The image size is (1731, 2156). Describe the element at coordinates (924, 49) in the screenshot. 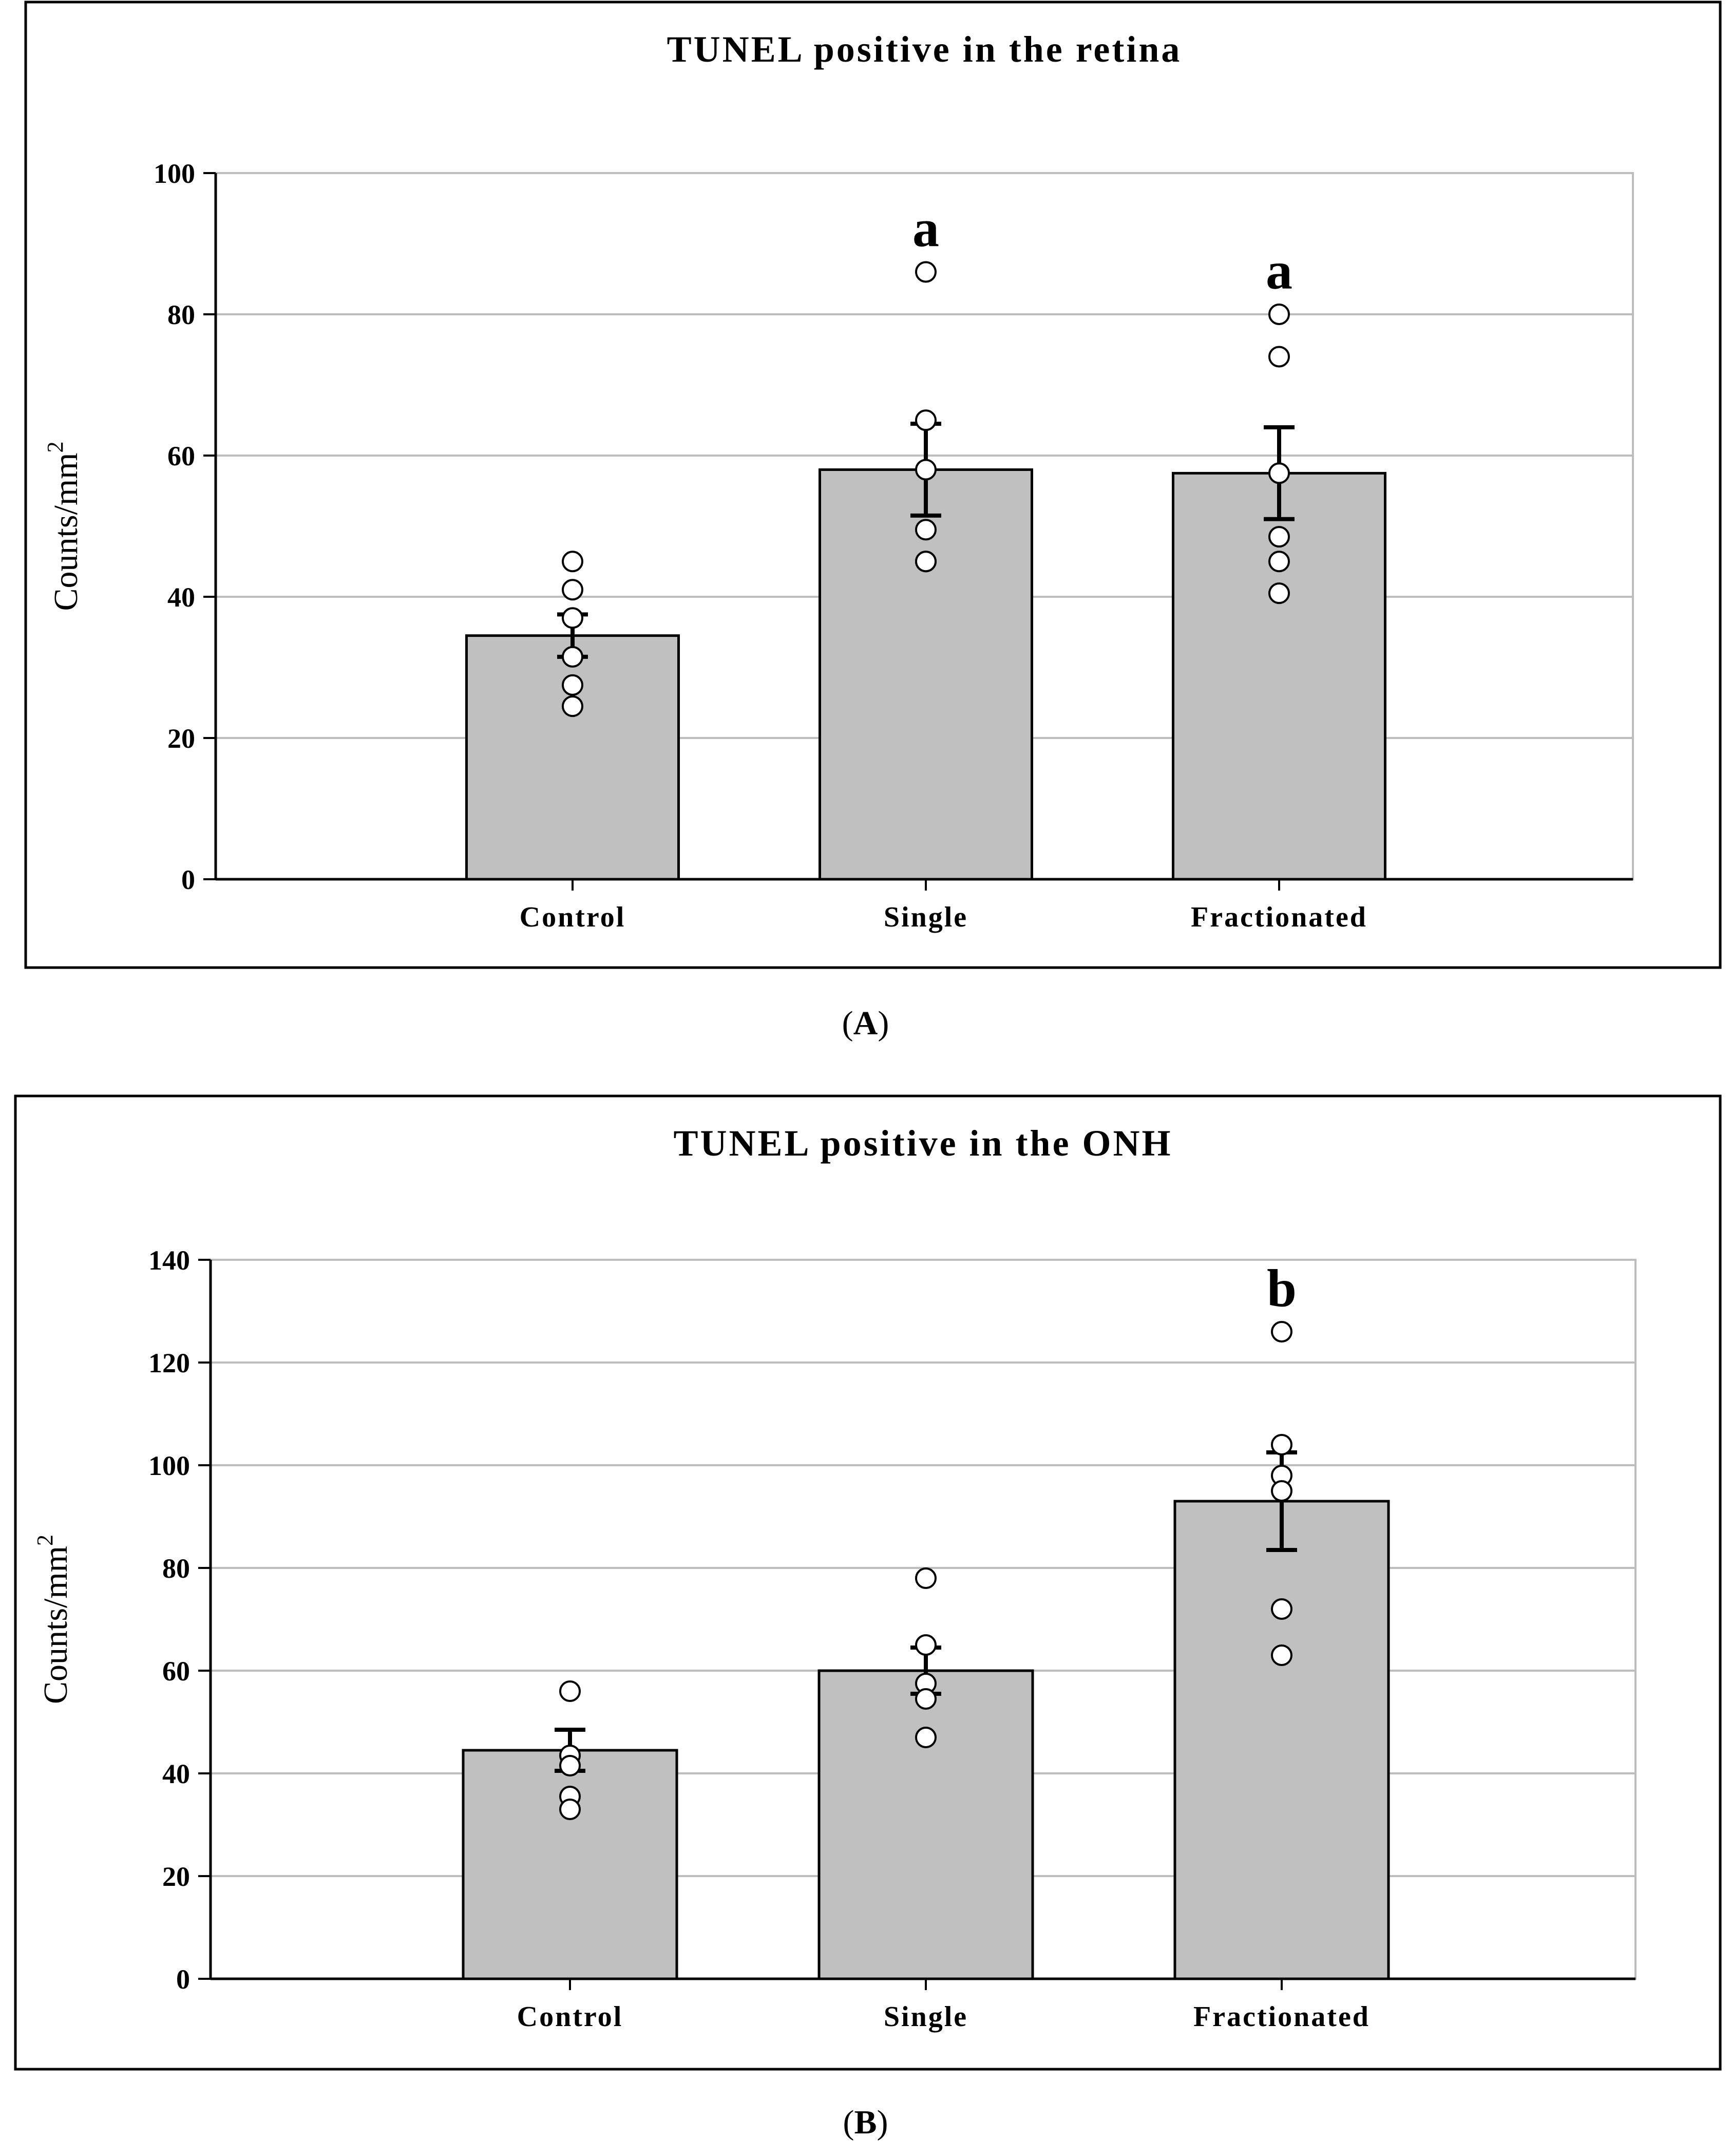

I see `chart-title: TUNEL positive in the retina` at that location.